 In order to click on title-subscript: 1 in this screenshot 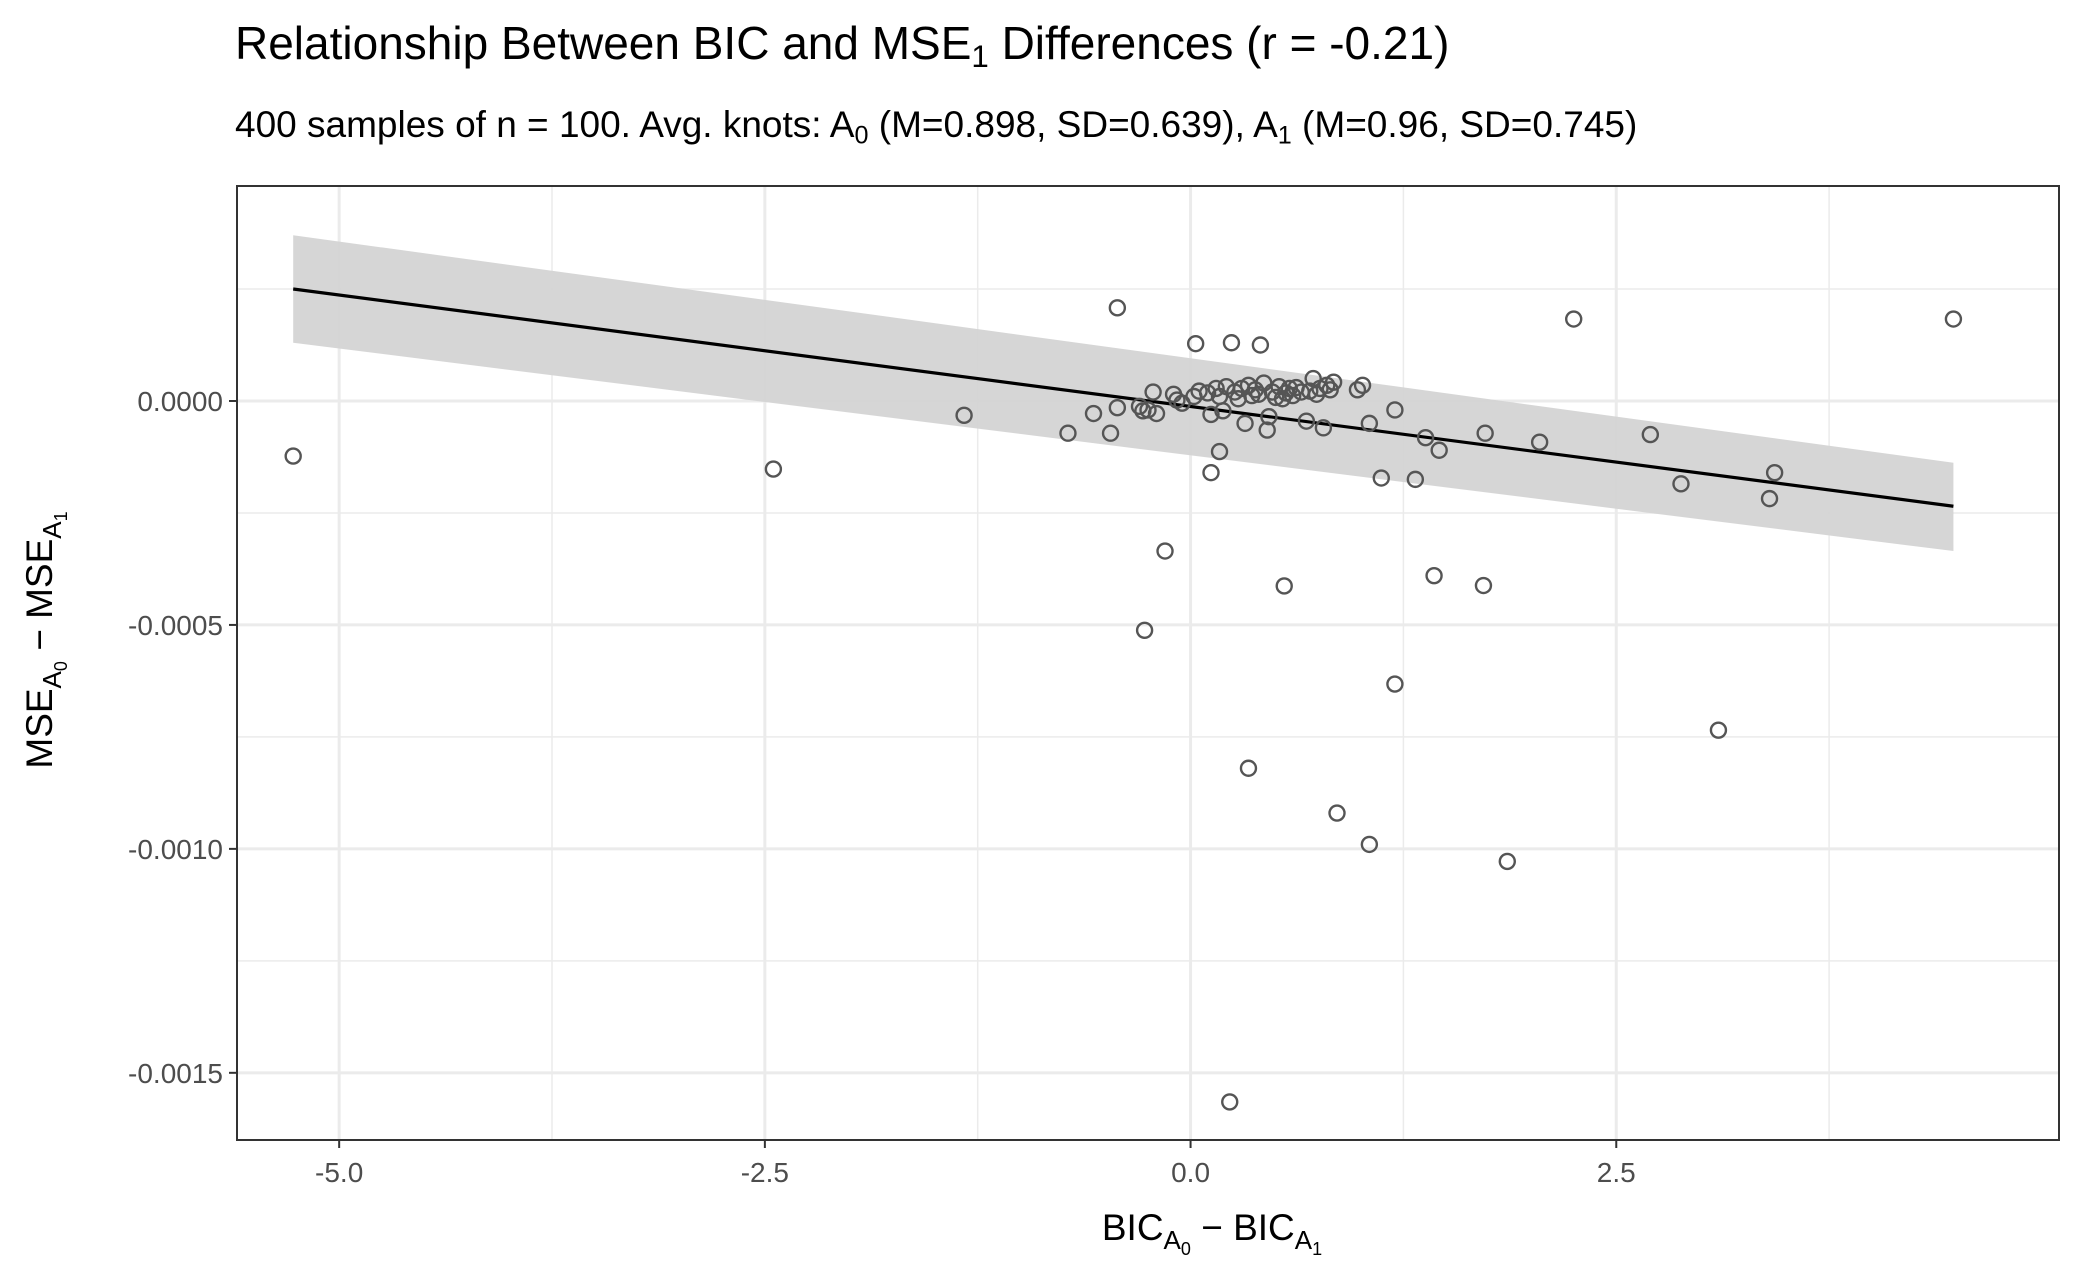, I will do `click(980, 56)`.